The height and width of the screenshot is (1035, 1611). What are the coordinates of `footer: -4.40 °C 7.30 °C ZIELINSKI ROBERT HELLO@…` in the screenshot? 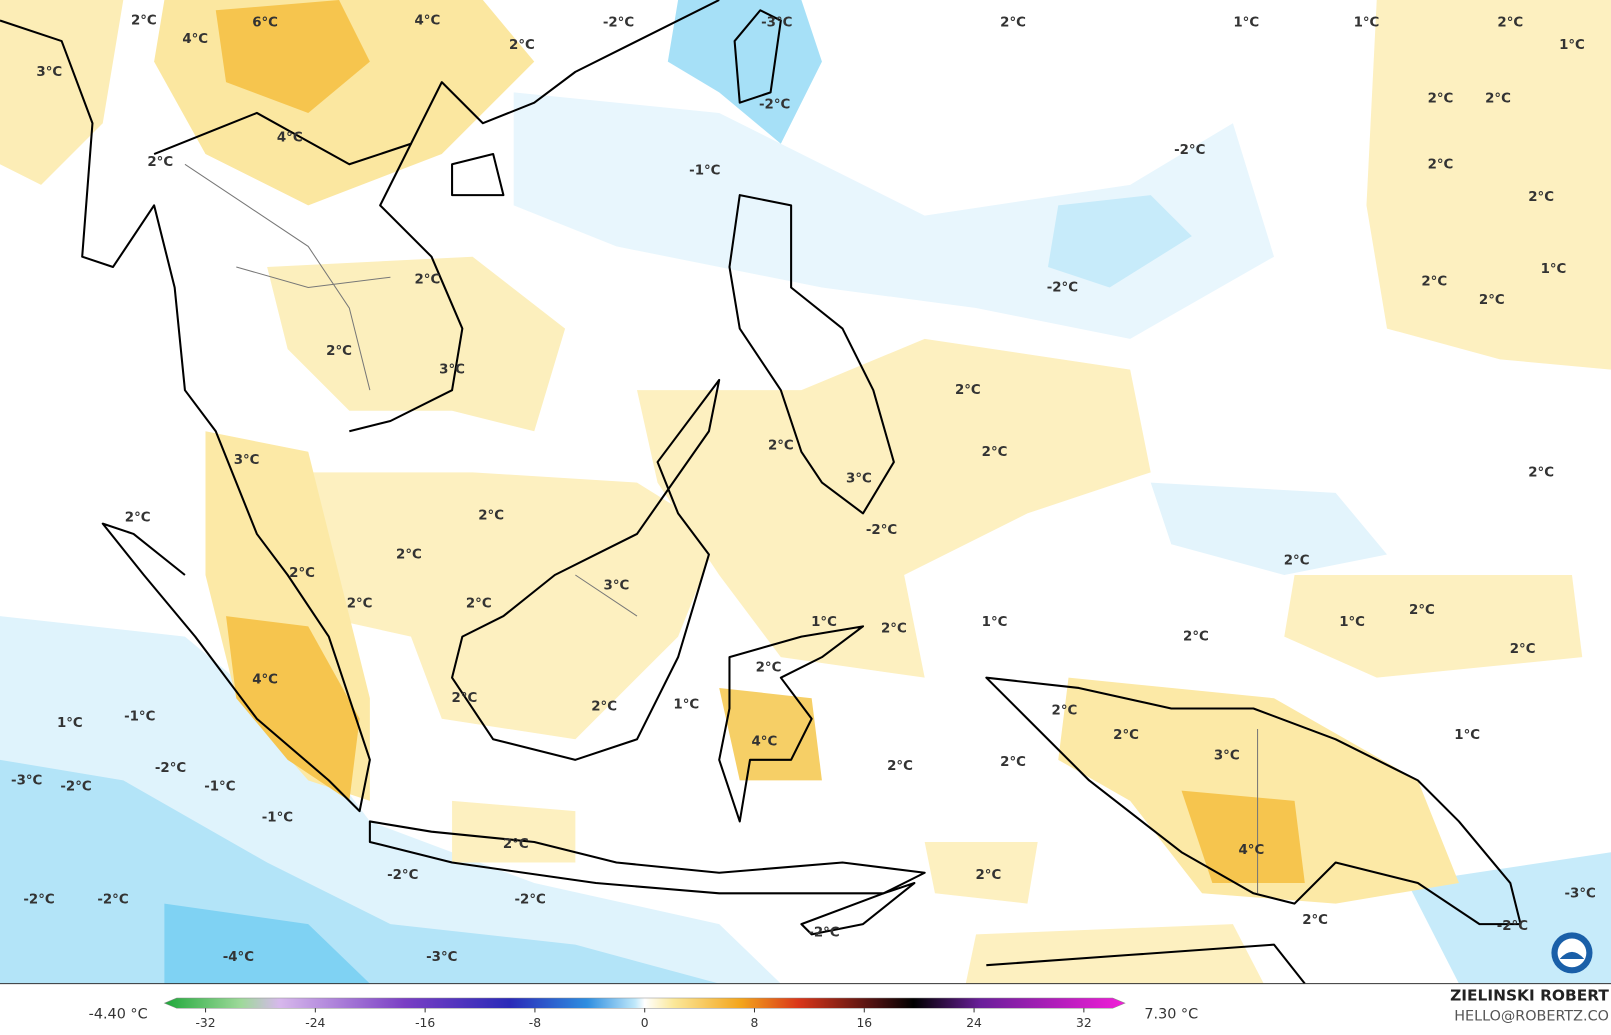 It's located at (805, 1009).